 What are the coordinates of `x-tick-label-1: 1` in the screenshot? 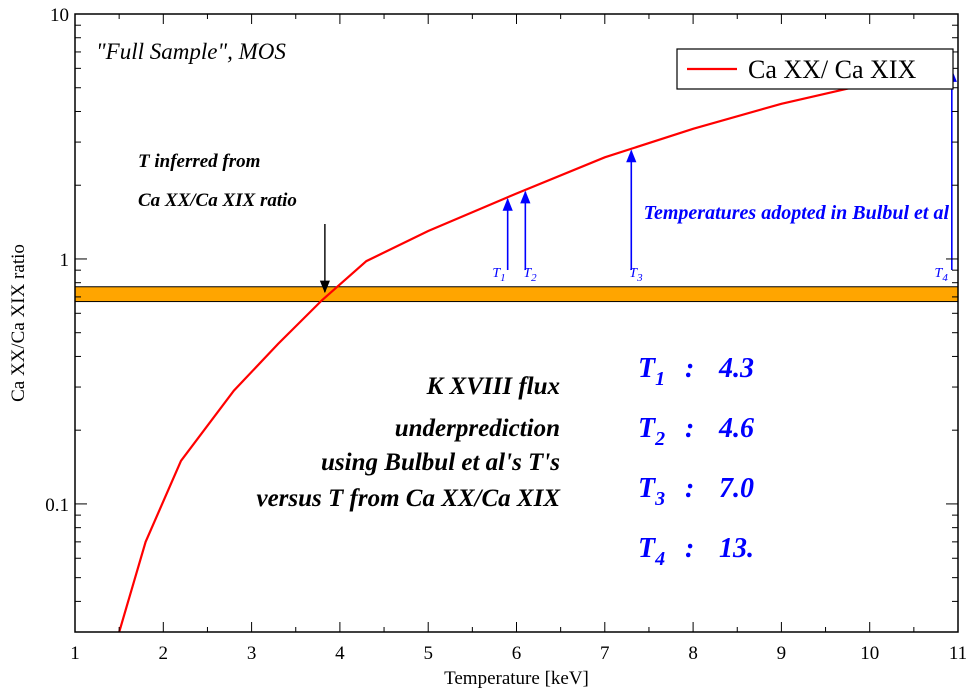 It's located at (75, 653).